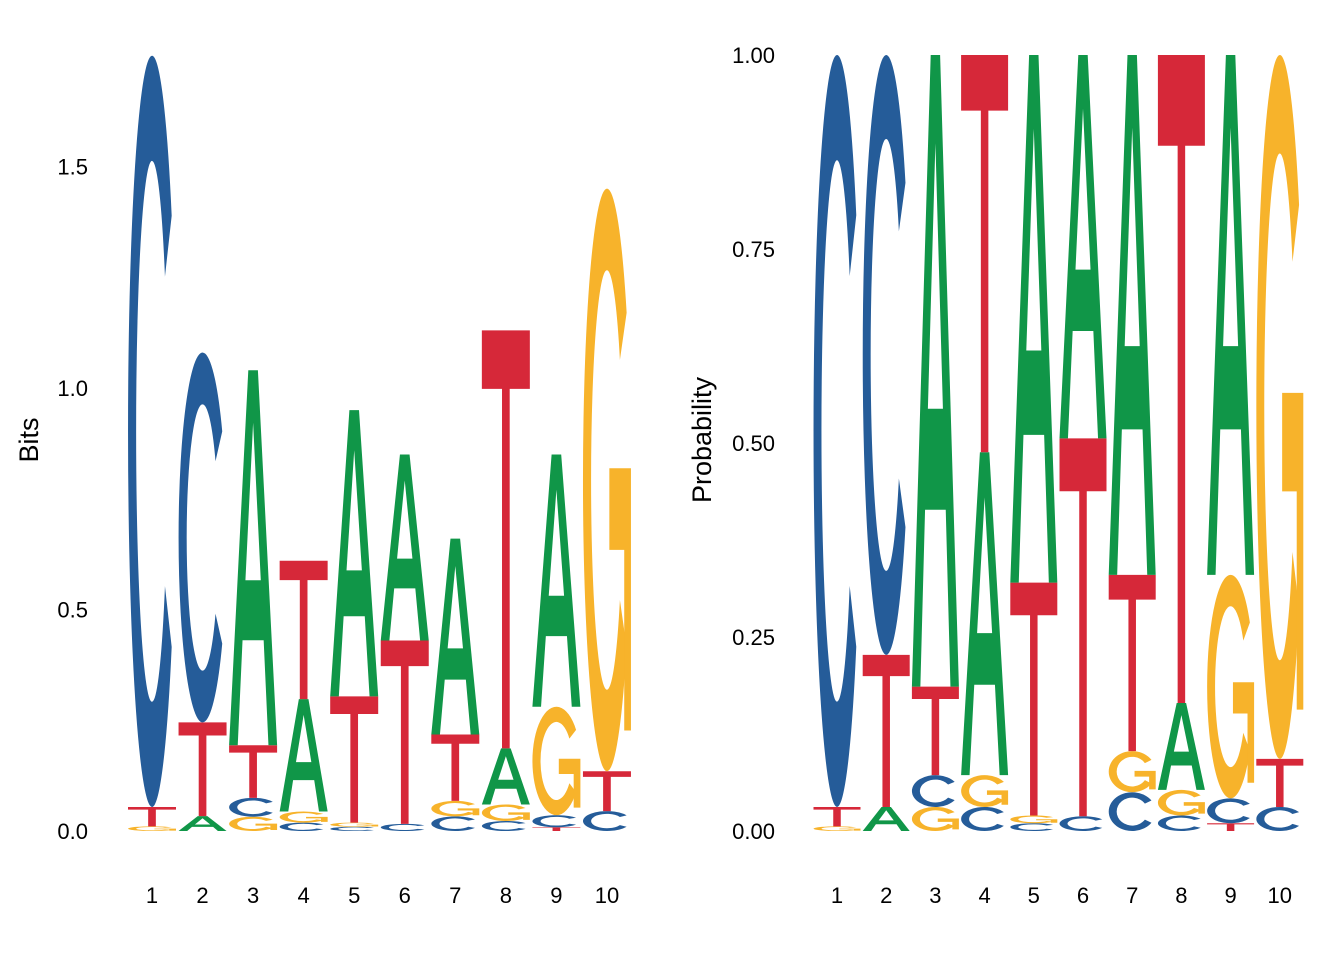  What do you see at coordinates (202, 895) in the screenshot?
I see `x-tick-label: 2` at bounding box center [202, 895].